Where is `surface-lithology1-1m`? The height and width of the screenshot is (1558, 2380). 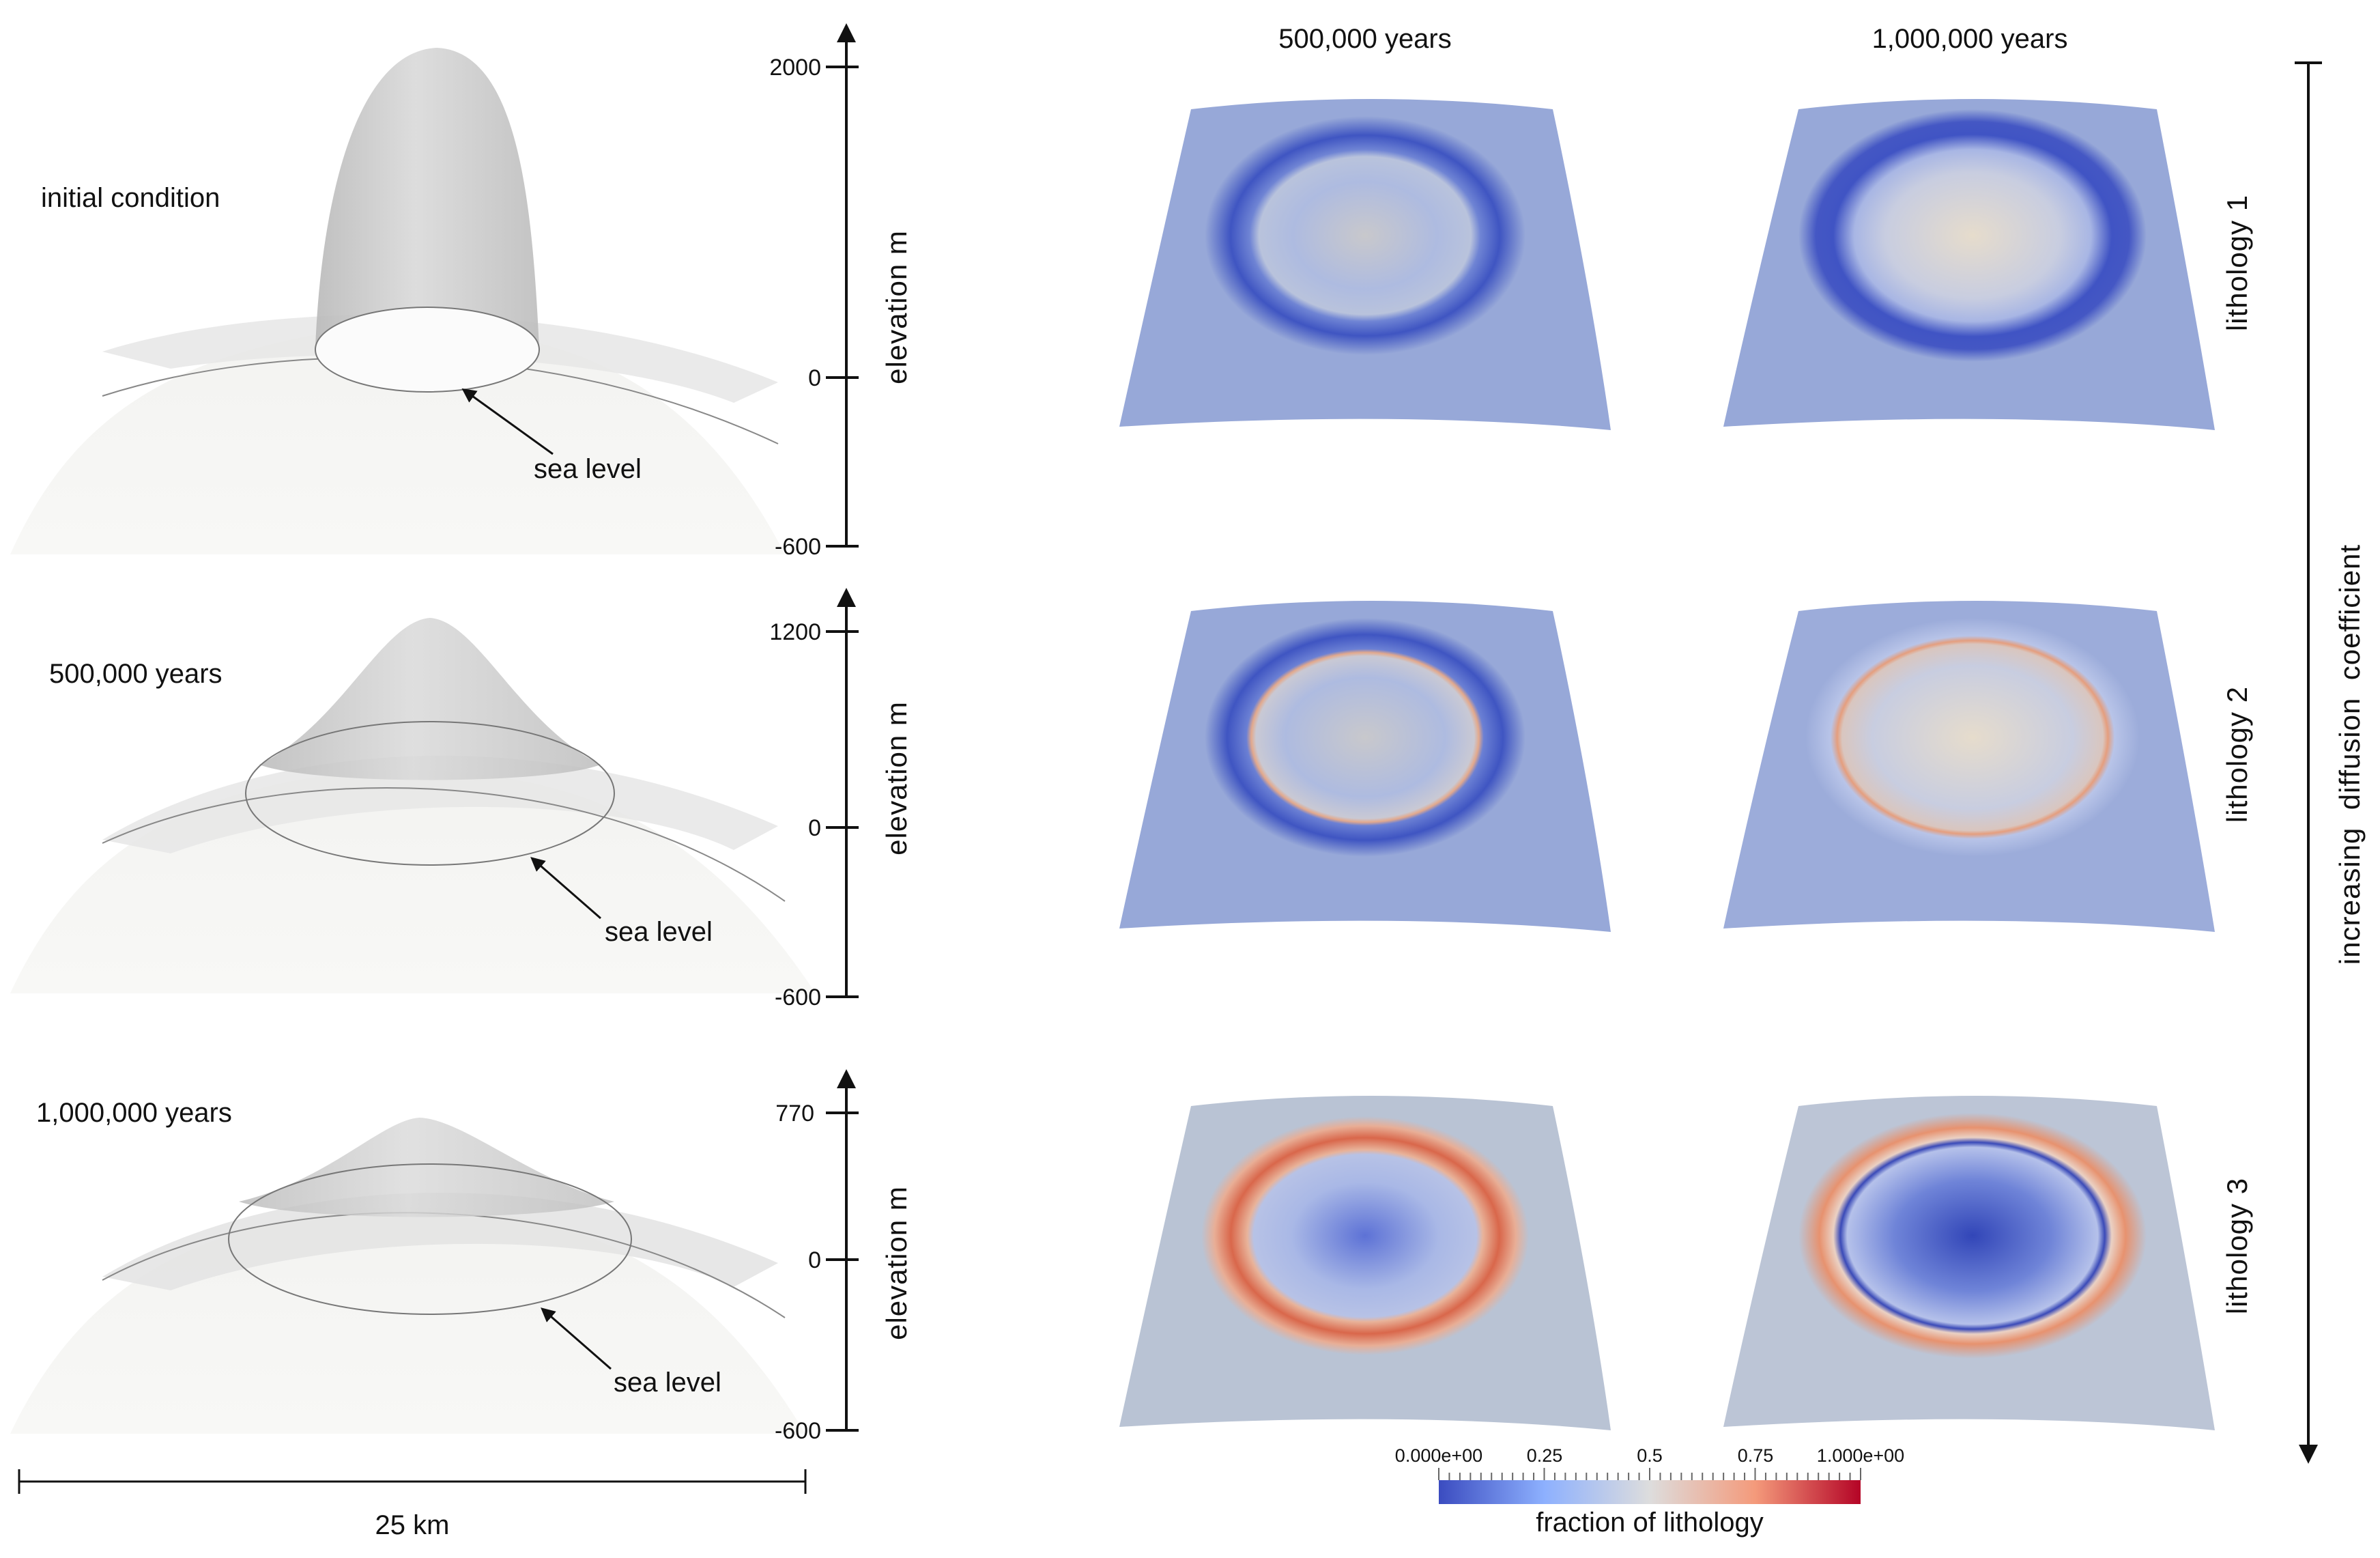 surface-lithology1-1m is located at coordinates (1969, 264).